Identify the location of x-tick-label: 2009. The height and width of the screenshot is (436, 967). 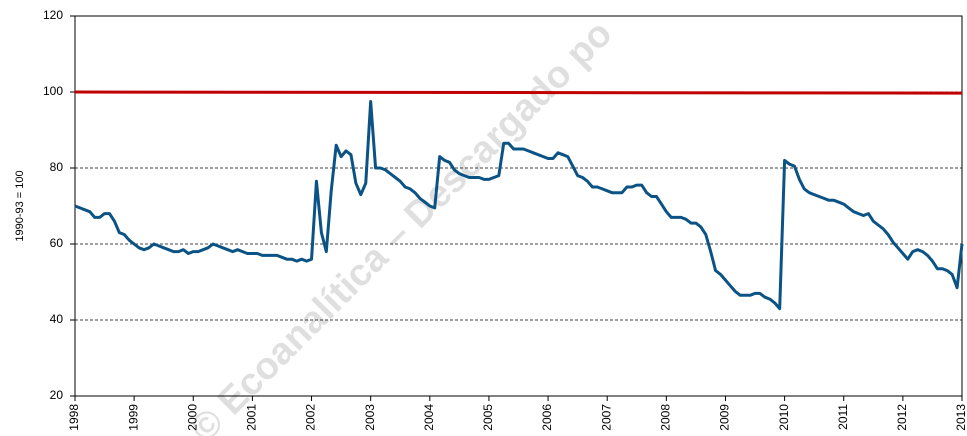
(725, 417).